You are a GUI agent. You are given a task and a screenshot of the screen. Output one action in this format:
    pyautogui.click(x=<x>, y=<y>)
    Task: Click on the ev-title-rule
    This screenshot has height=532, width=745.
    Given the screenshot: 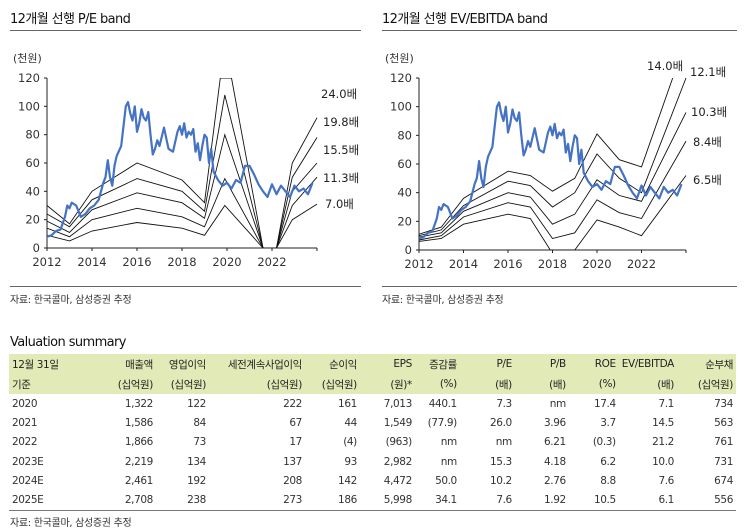 What is the action you would take?
    pyautogui.click(x=559, y=30)
    